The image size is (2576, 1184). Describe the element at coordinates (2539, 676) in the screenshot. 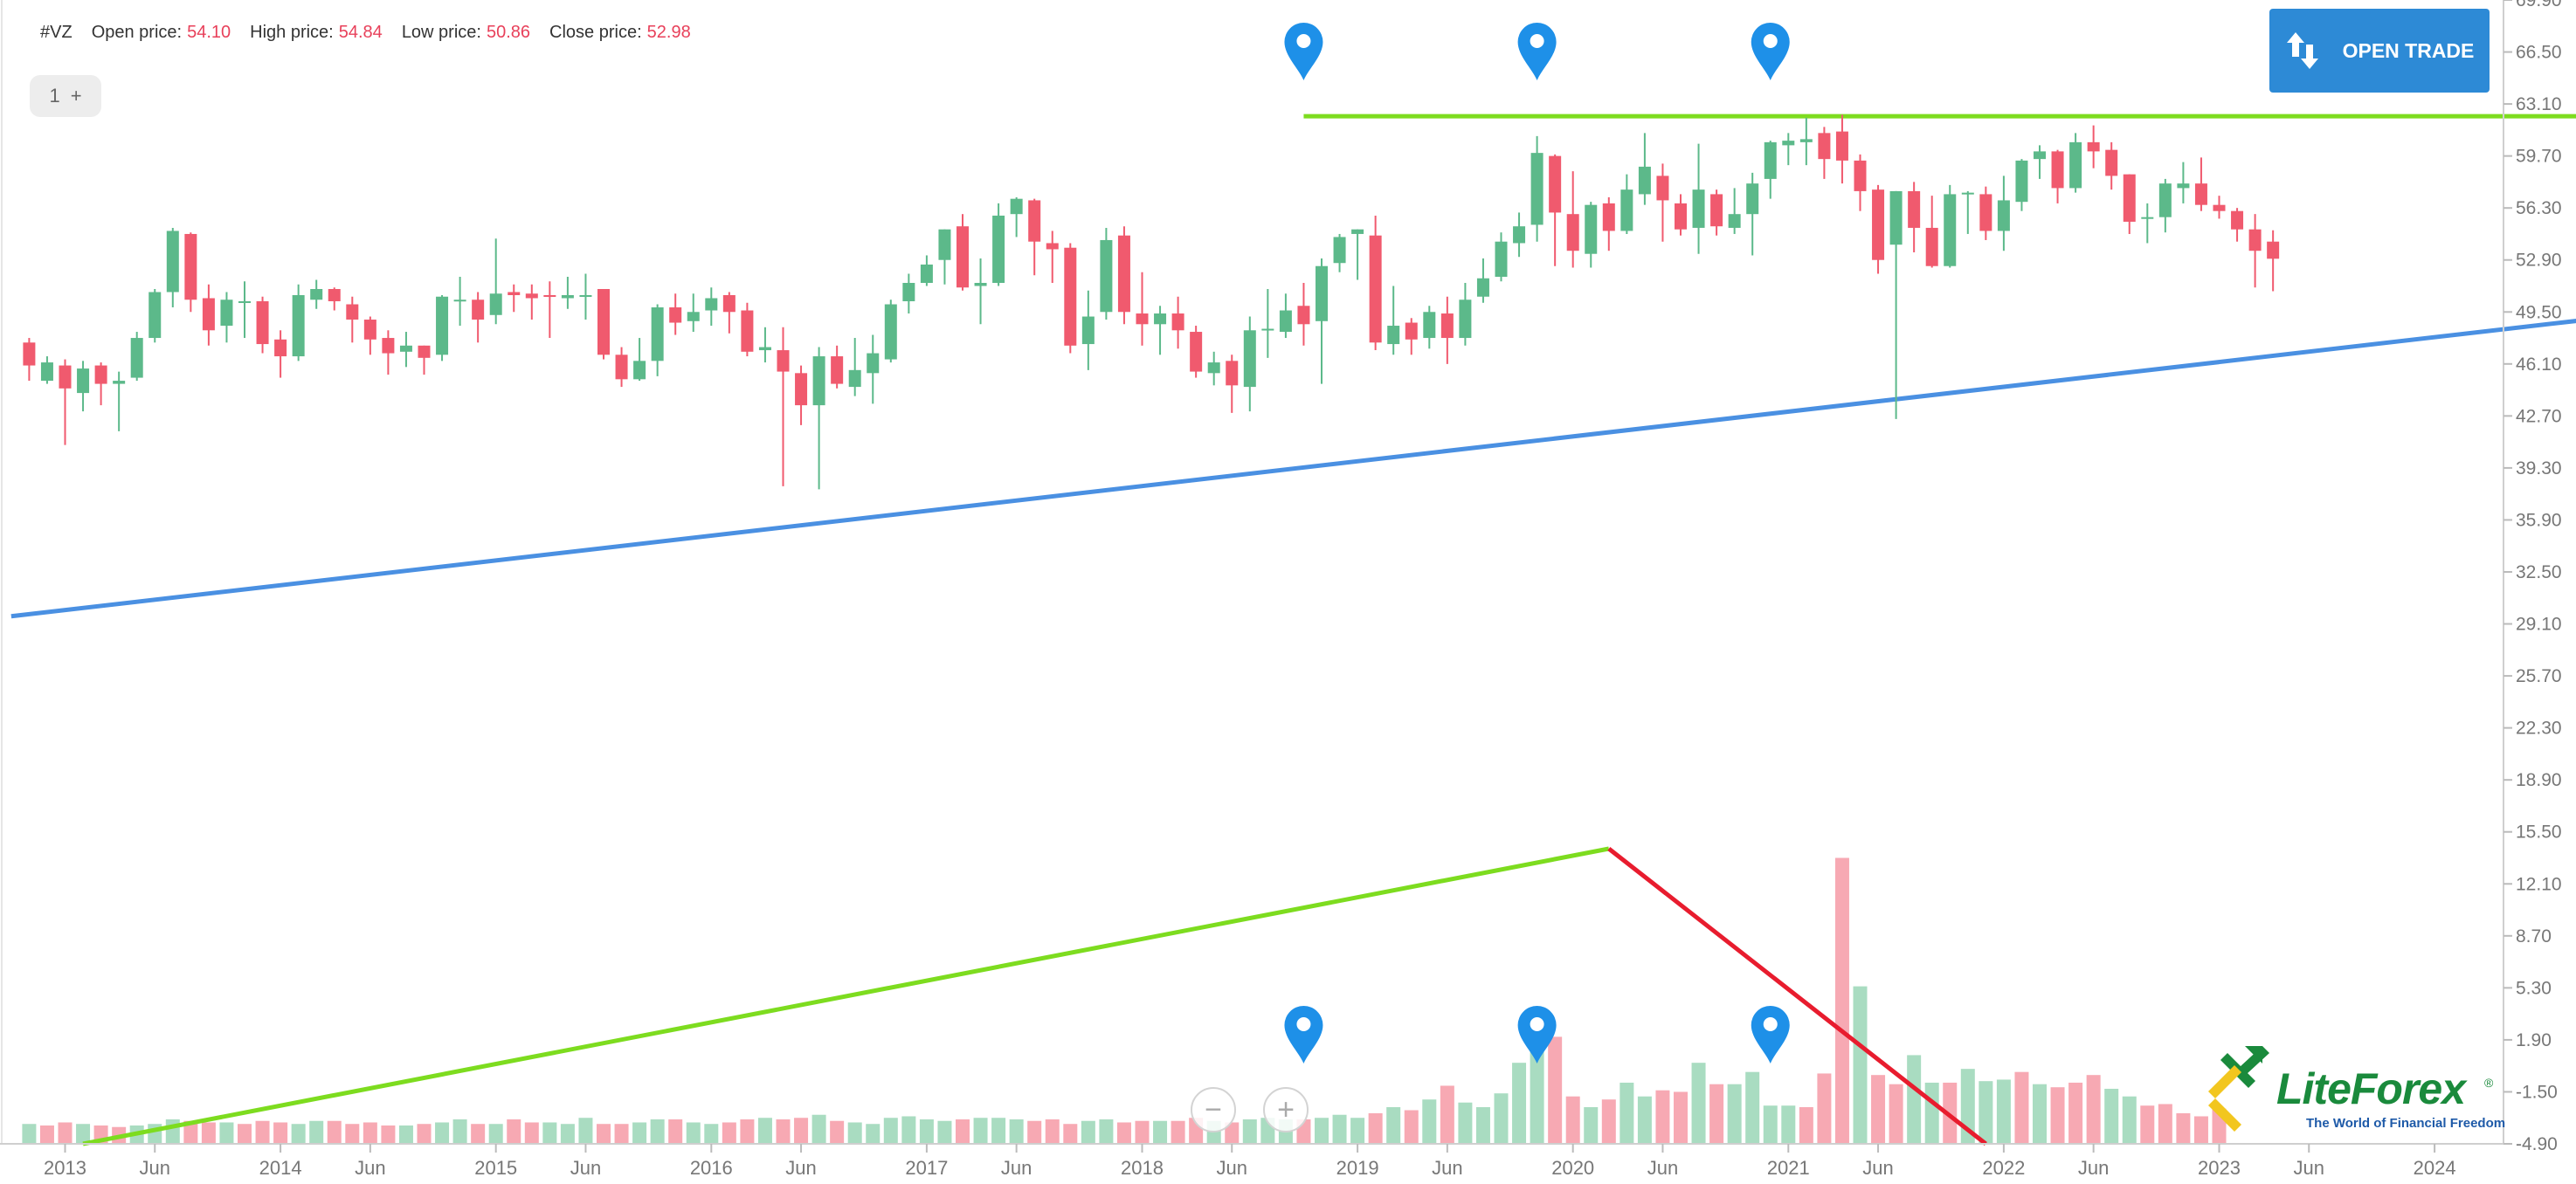

I see `y-tick-label: 25.70` at that location.